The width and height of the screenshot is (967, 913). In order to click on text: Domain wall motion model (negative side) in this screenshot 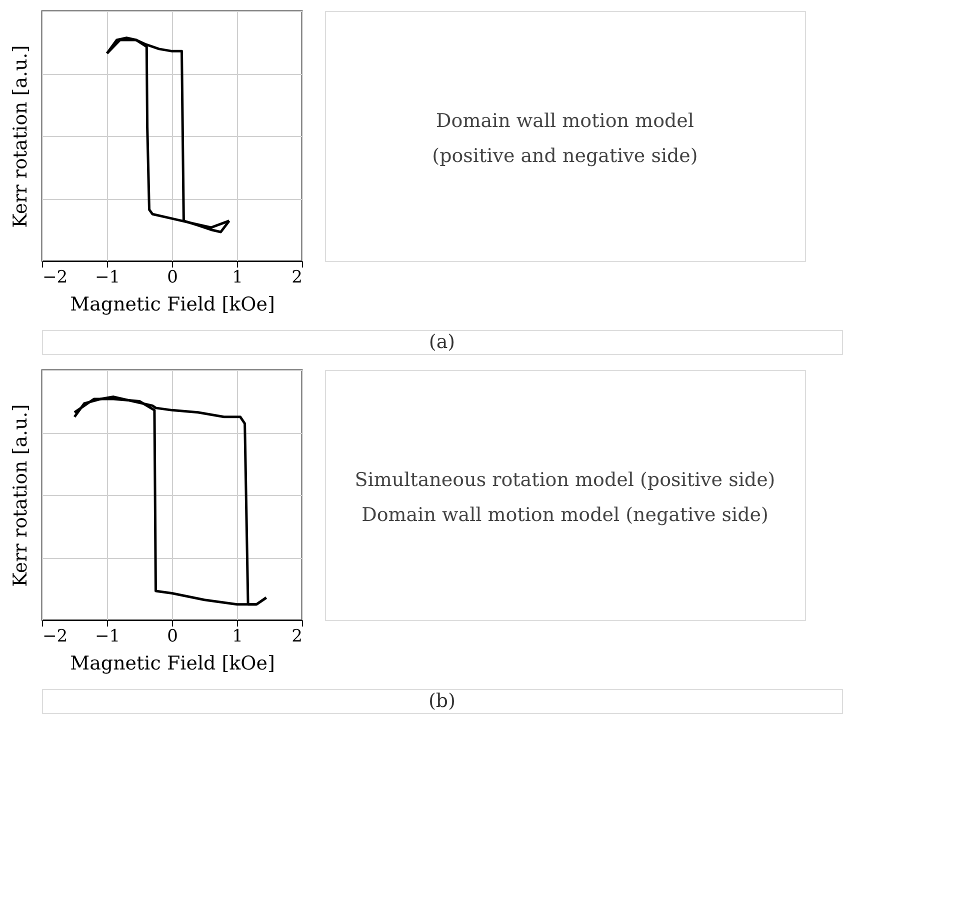, I will do `click(565, 515)`.